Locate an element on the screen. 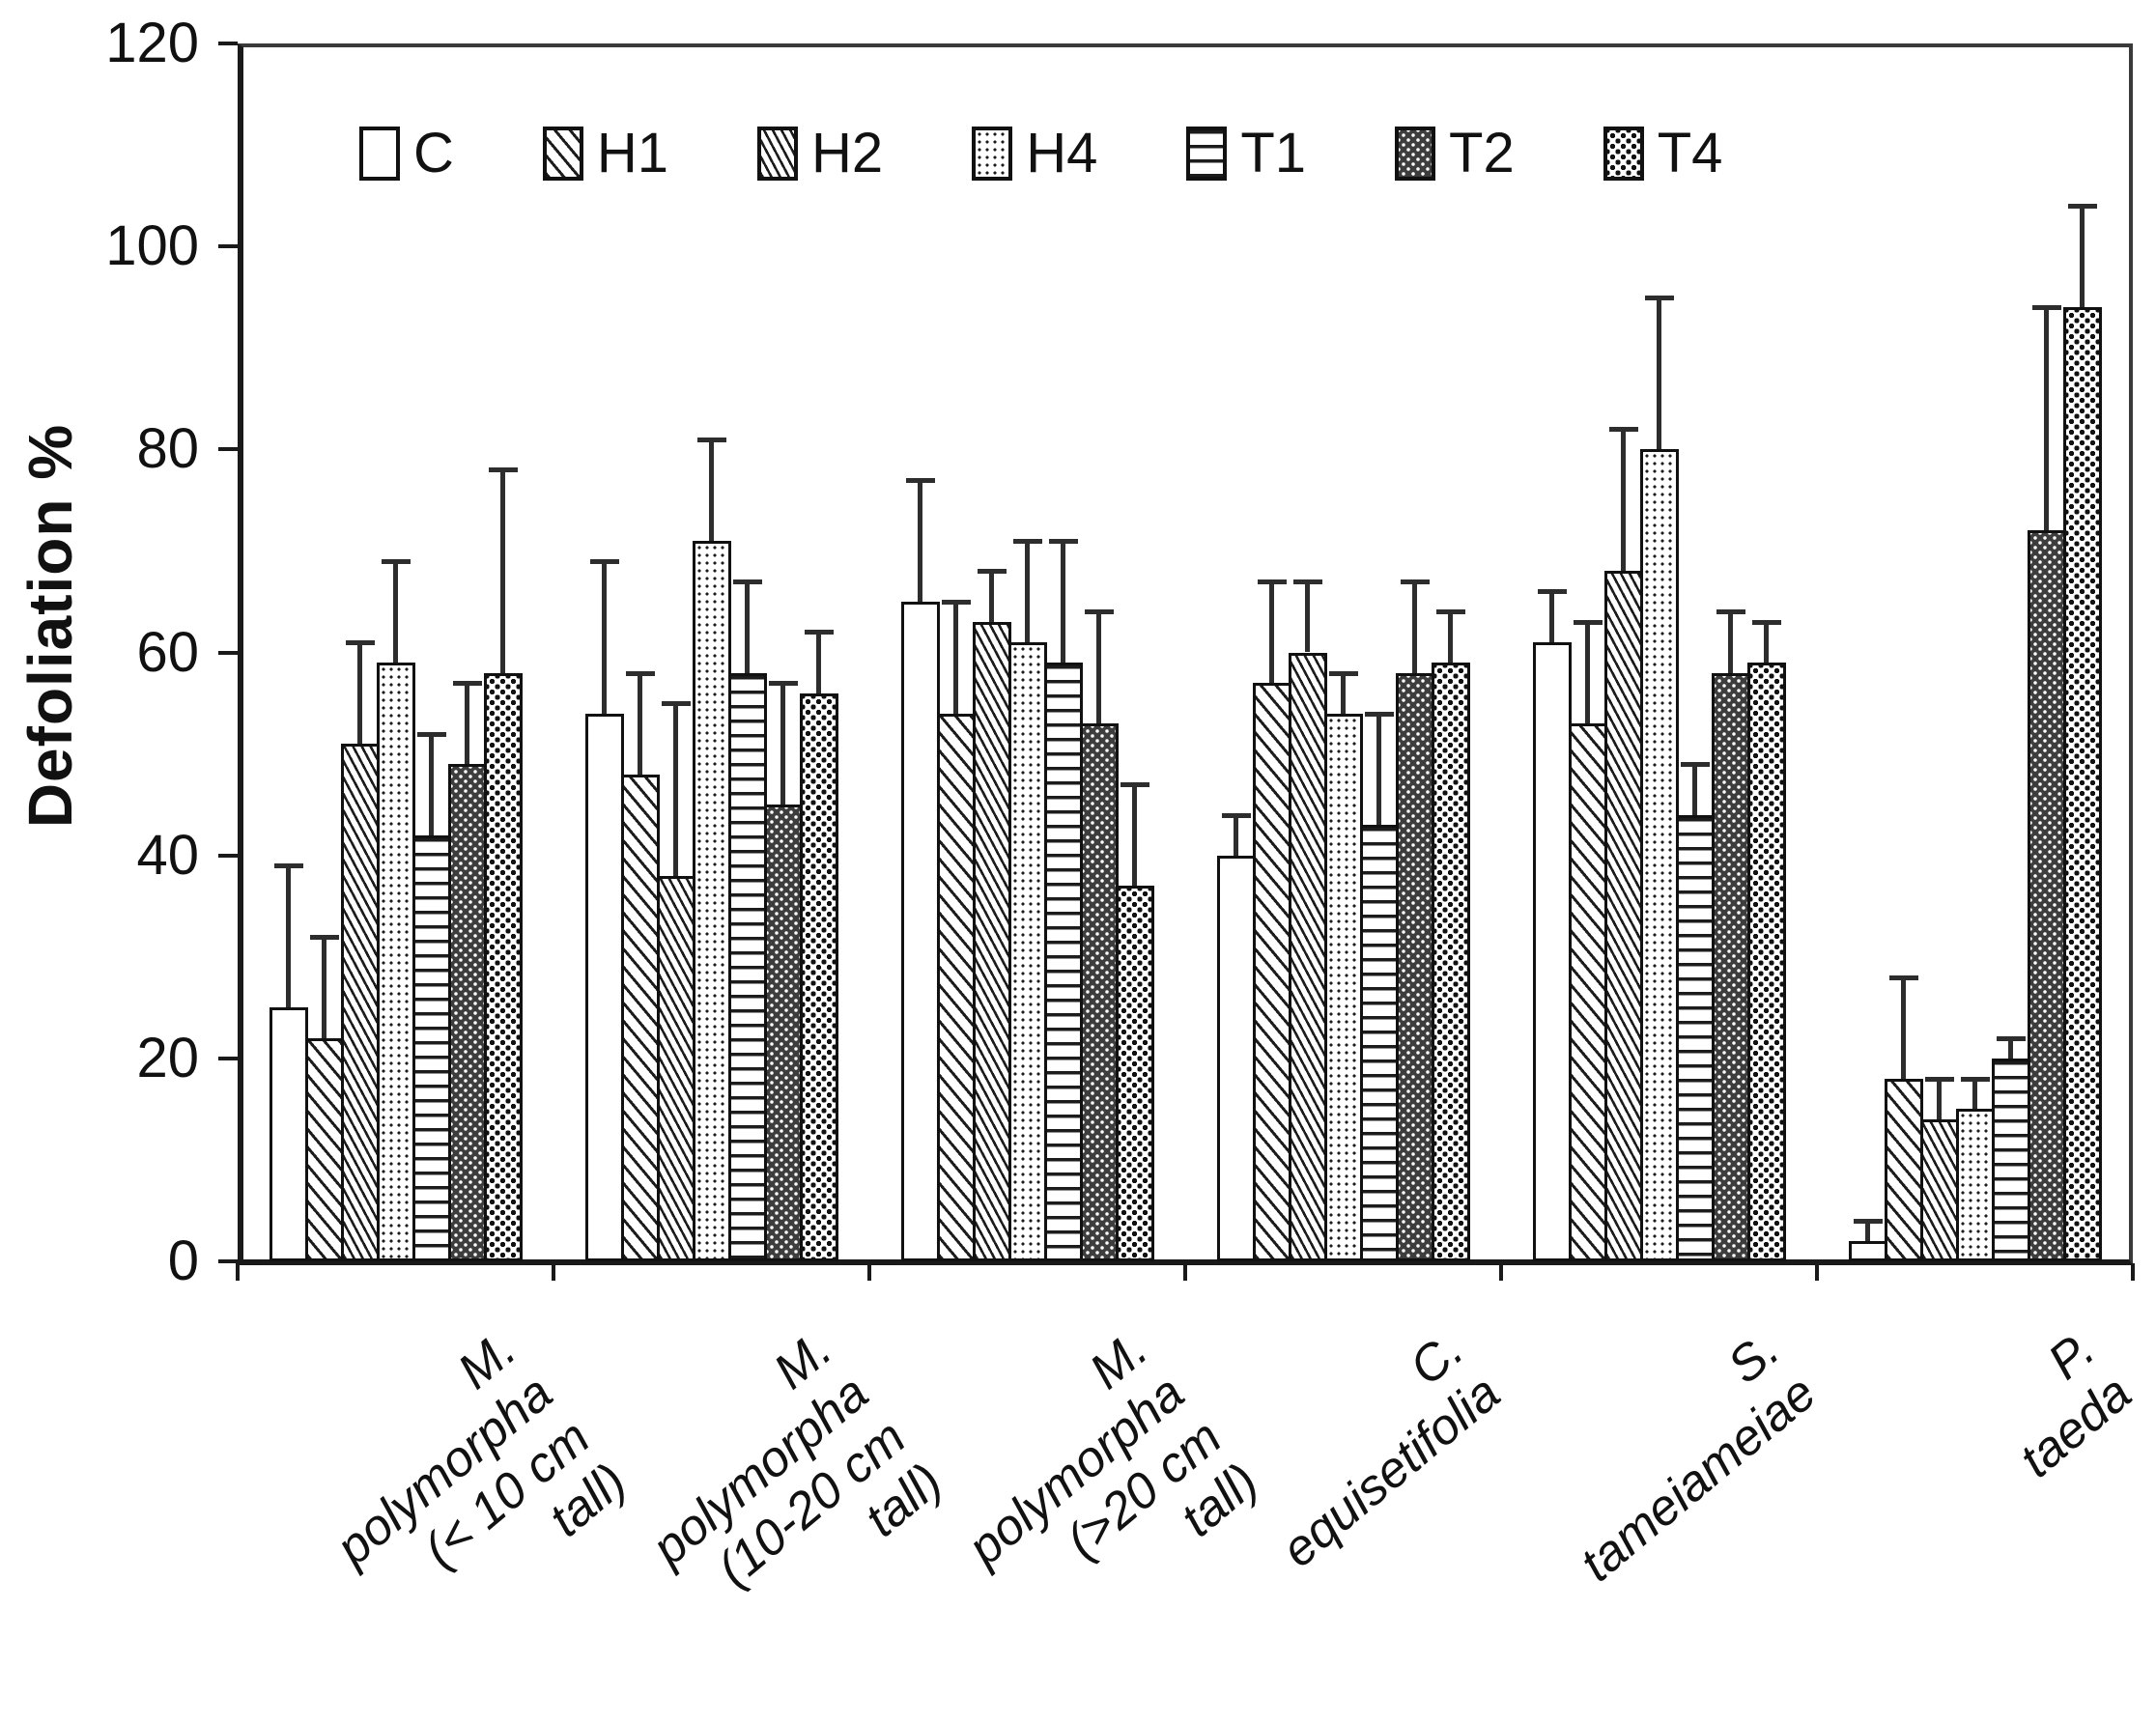 Image resolution: width=2156 pixels, height=1723 pixels. x-category-label-5: S. tameiameiae is located at coordinates (1698, 1457).